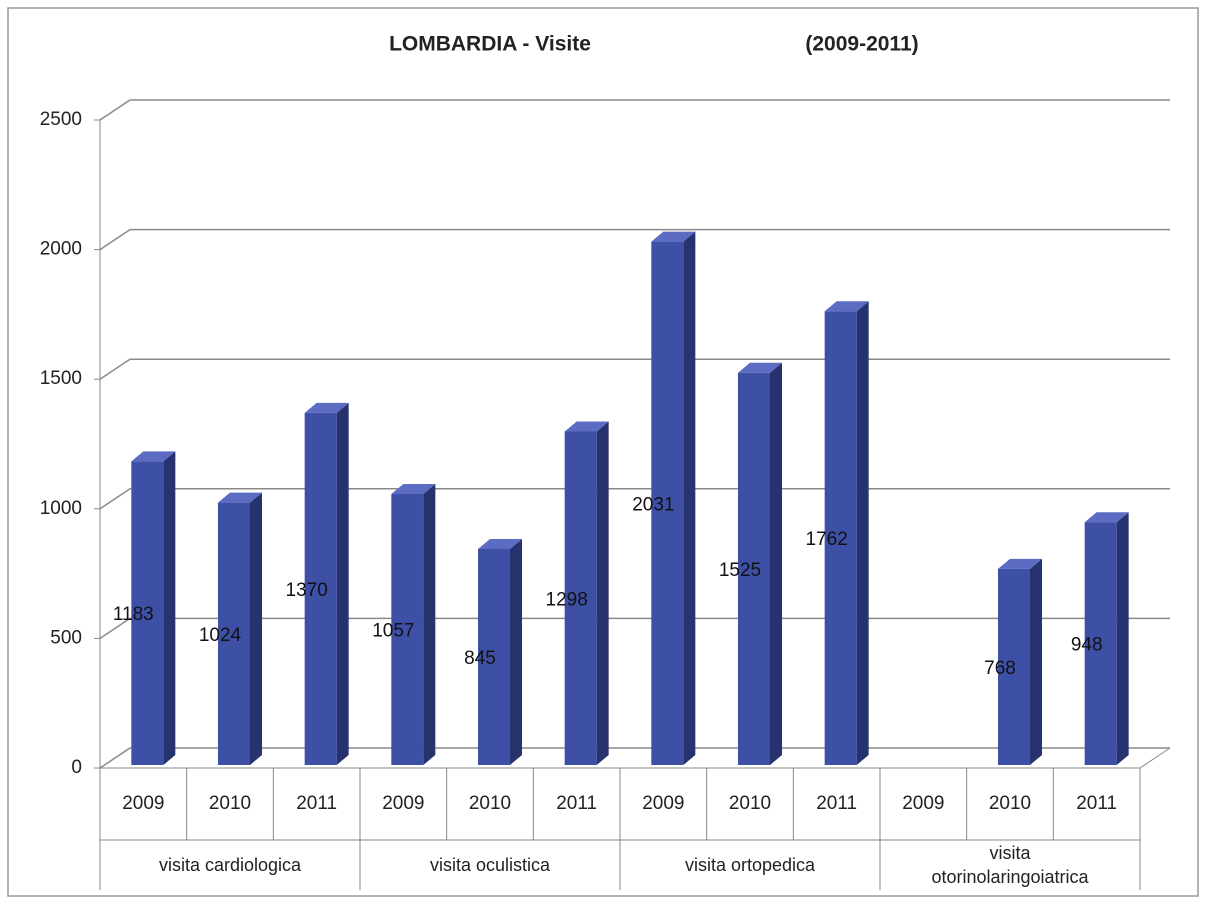 This screenshot has width=1208, height=905. Describe the element at coordinates (1010, 865) in the screenshot. I see `group-label: visita otorinolaringoiatrica` at that location.